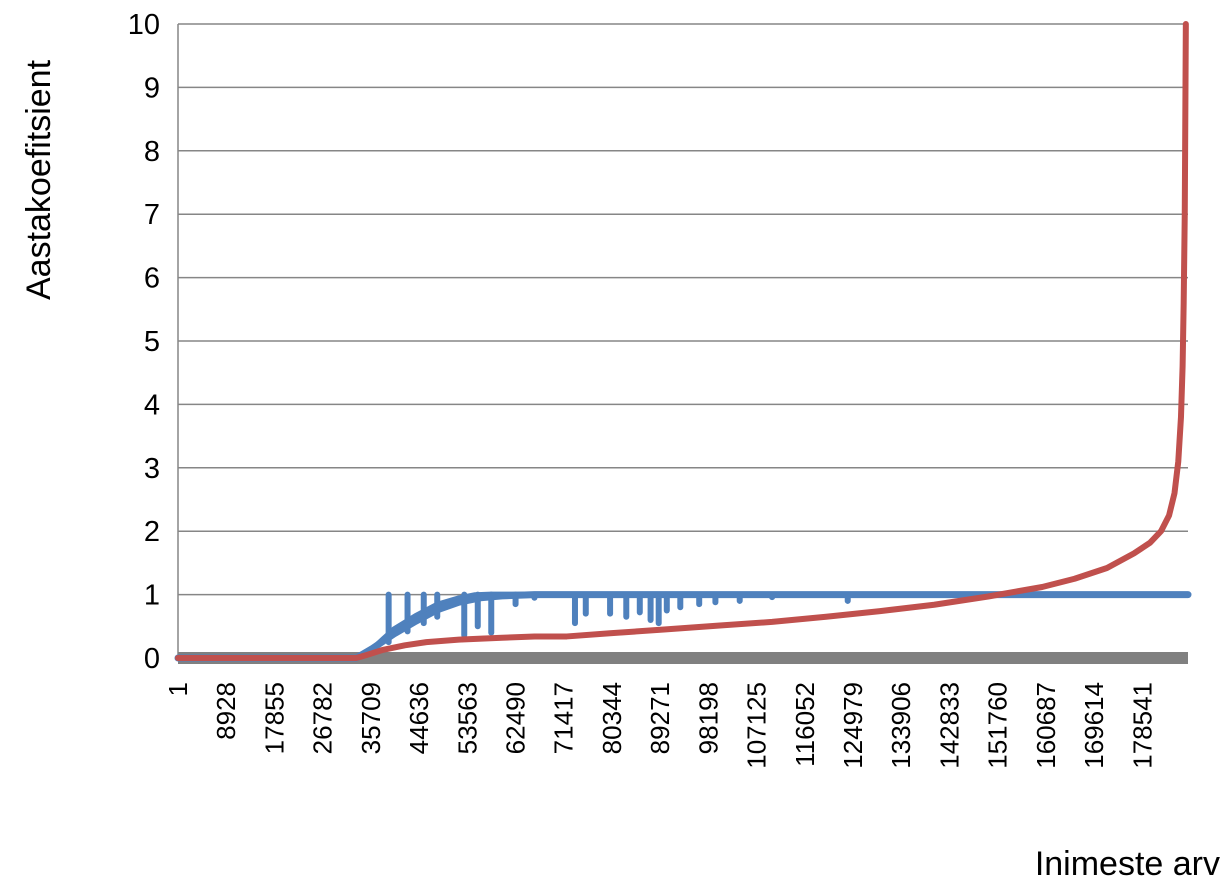 The height and width of the screenshot is (885, 1224). What do you see at coordinates (949, 725) in the screenshot?
I see `x-tick-label: 142833` at bounding box center [949, 725].